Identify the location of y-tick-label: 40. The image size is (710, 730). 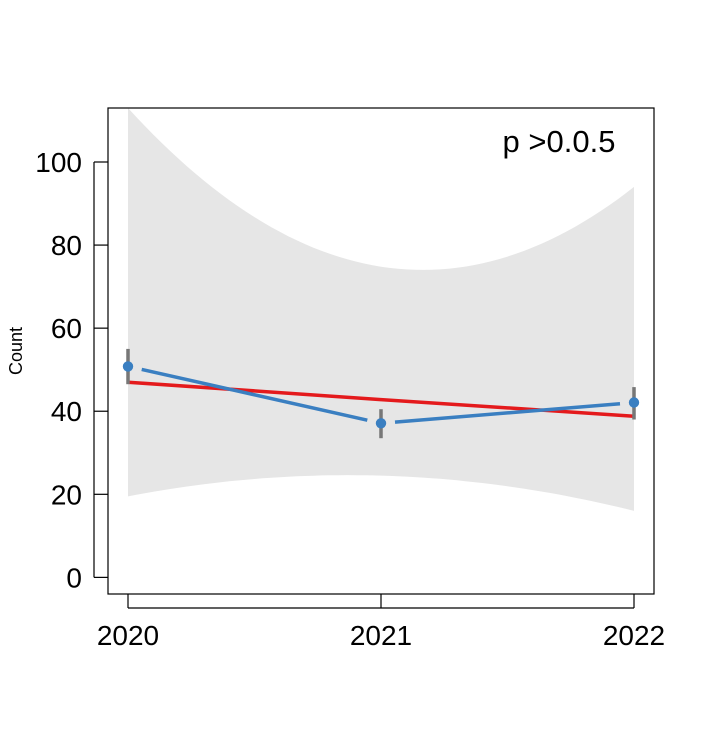
(66, 411).